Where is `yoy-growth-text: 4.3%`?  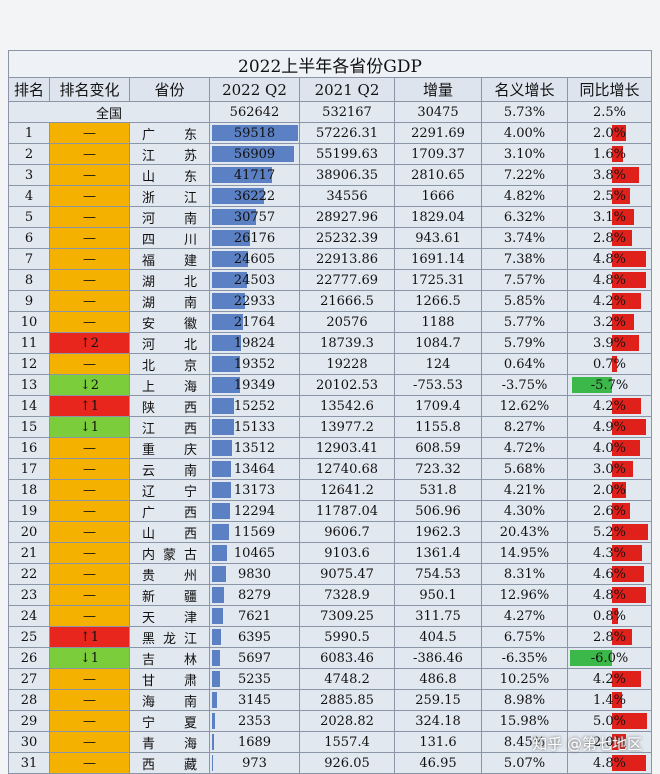
yoy-growth-text: 4.3% is located at coordinates (609, 553).